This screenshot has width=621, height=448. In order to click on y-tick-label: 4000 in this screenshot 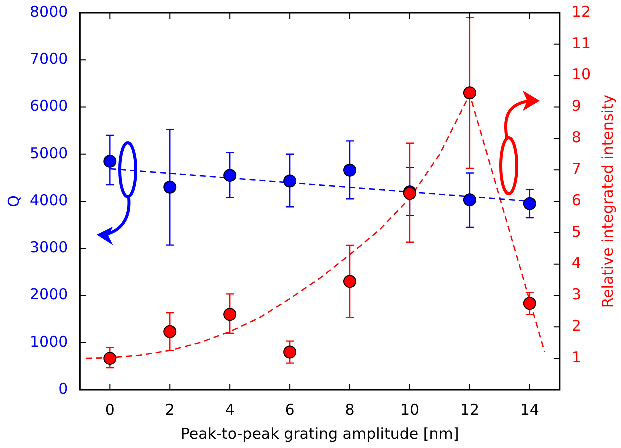, I will do `click(49, 200)`.